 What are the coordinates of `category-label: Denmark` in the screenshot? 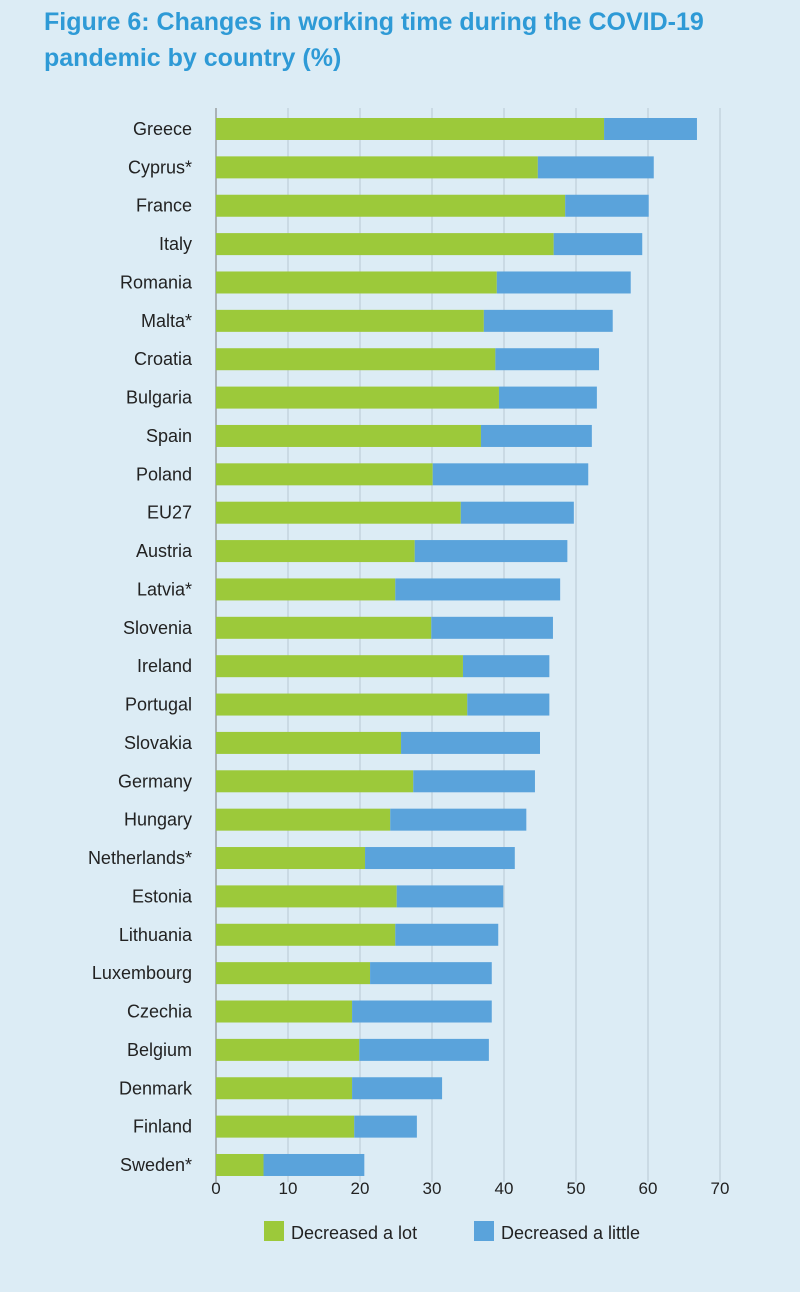 It's located at (156, 1088).